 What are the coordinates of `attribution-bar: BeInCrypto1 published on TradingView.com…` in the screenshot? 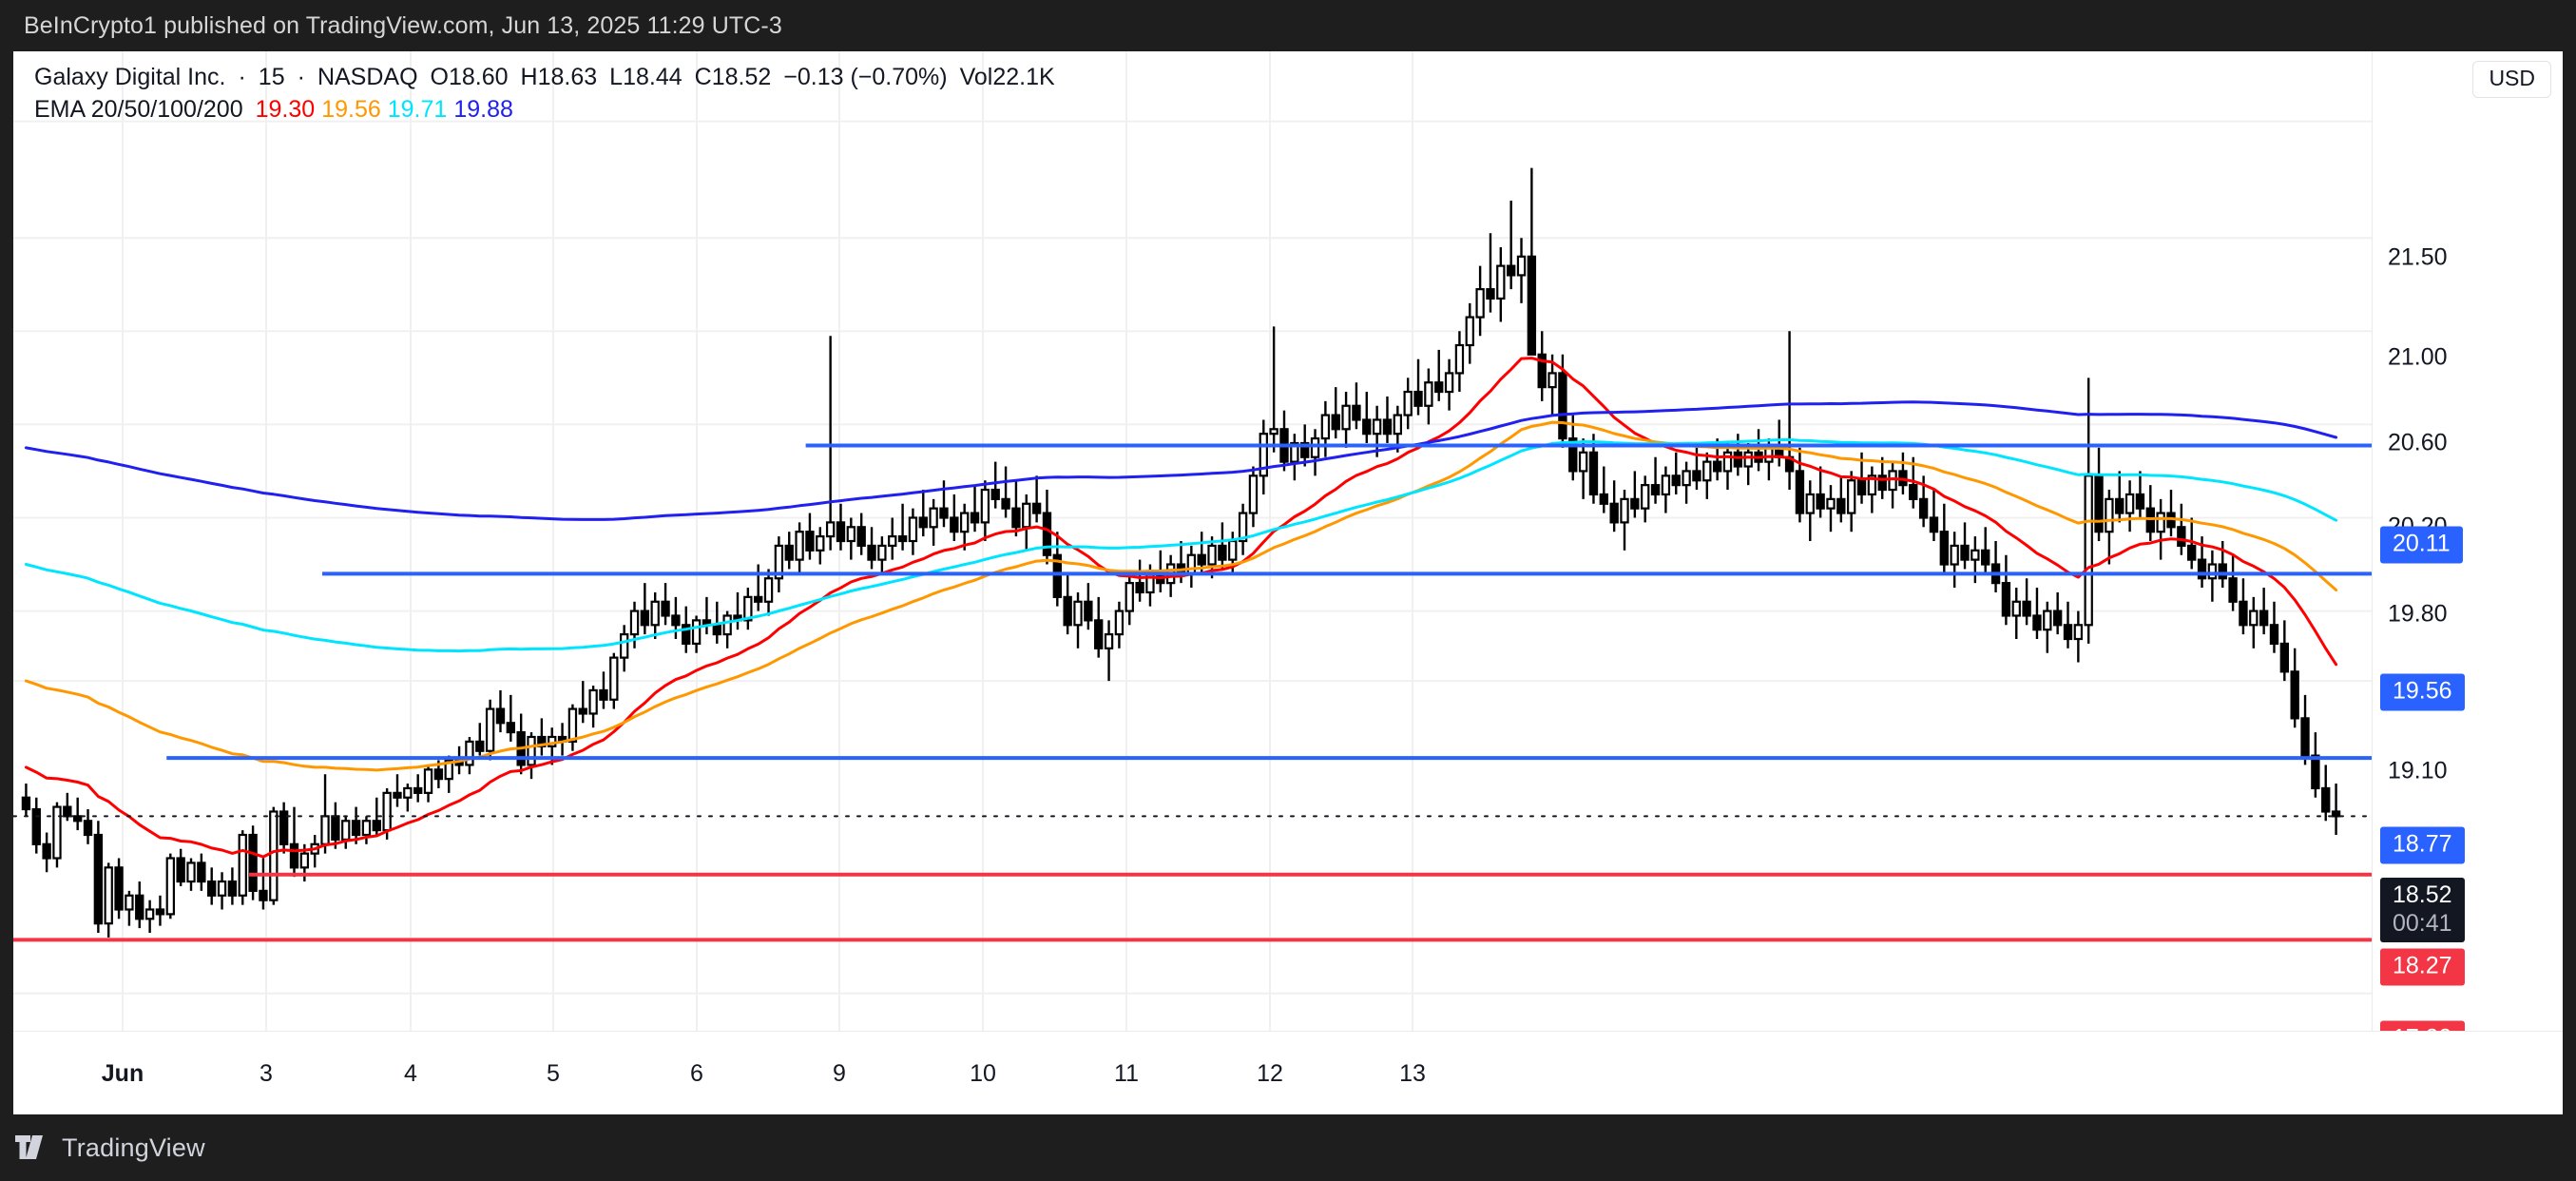 It's located at (1288, 25).